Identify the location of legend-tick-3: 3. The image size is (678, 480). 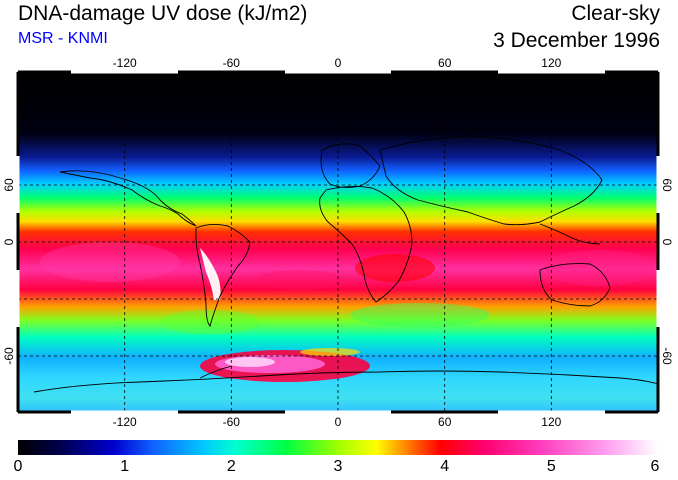
(338, 466).